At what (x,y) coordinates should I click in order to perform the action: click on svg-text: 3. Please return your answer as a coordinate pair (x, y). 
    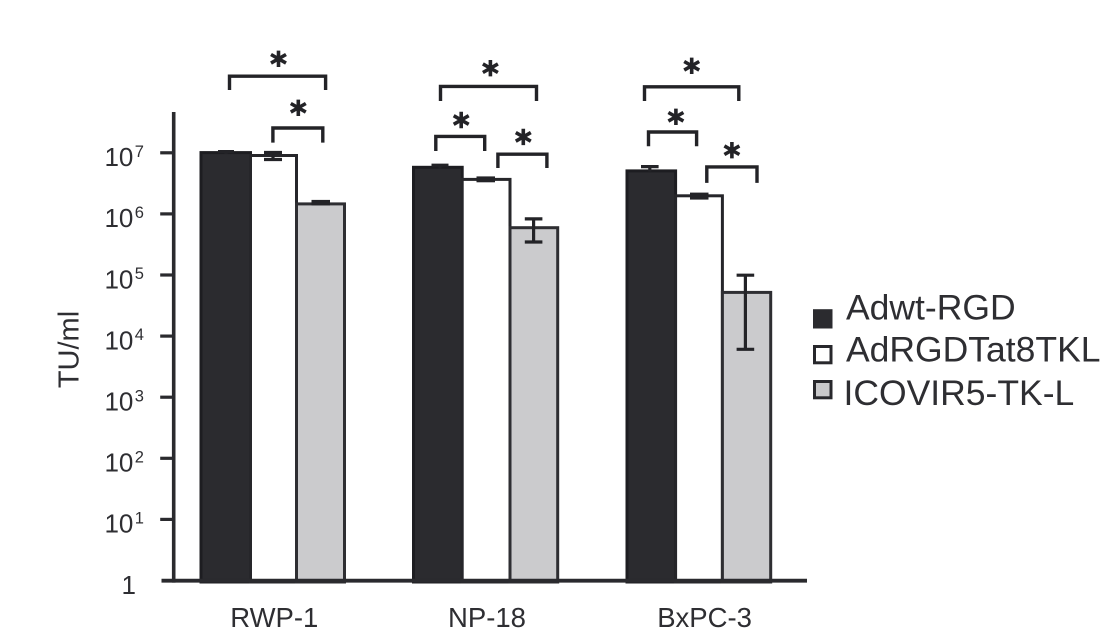
    Looking at the image, I should click on (139, 396).